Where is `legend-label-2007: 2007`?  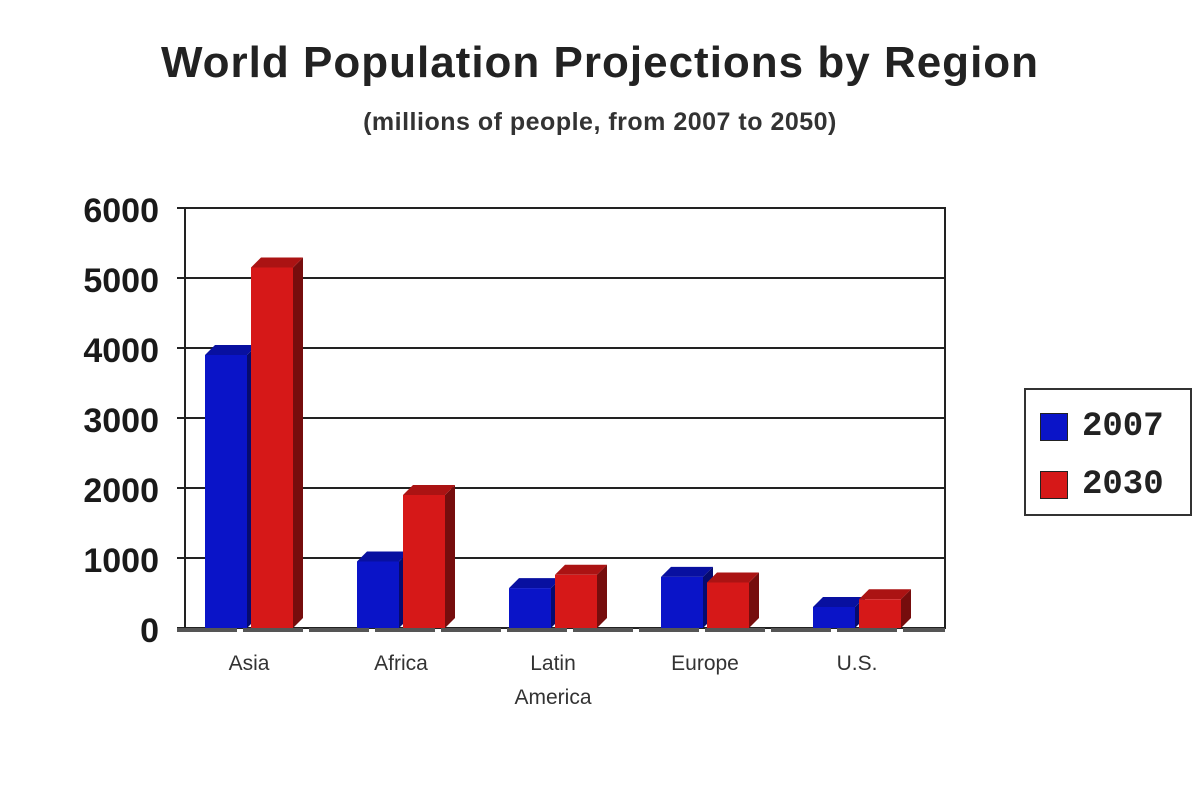
legend-label-2007: 2007 is located at coordinates (1123, 427).